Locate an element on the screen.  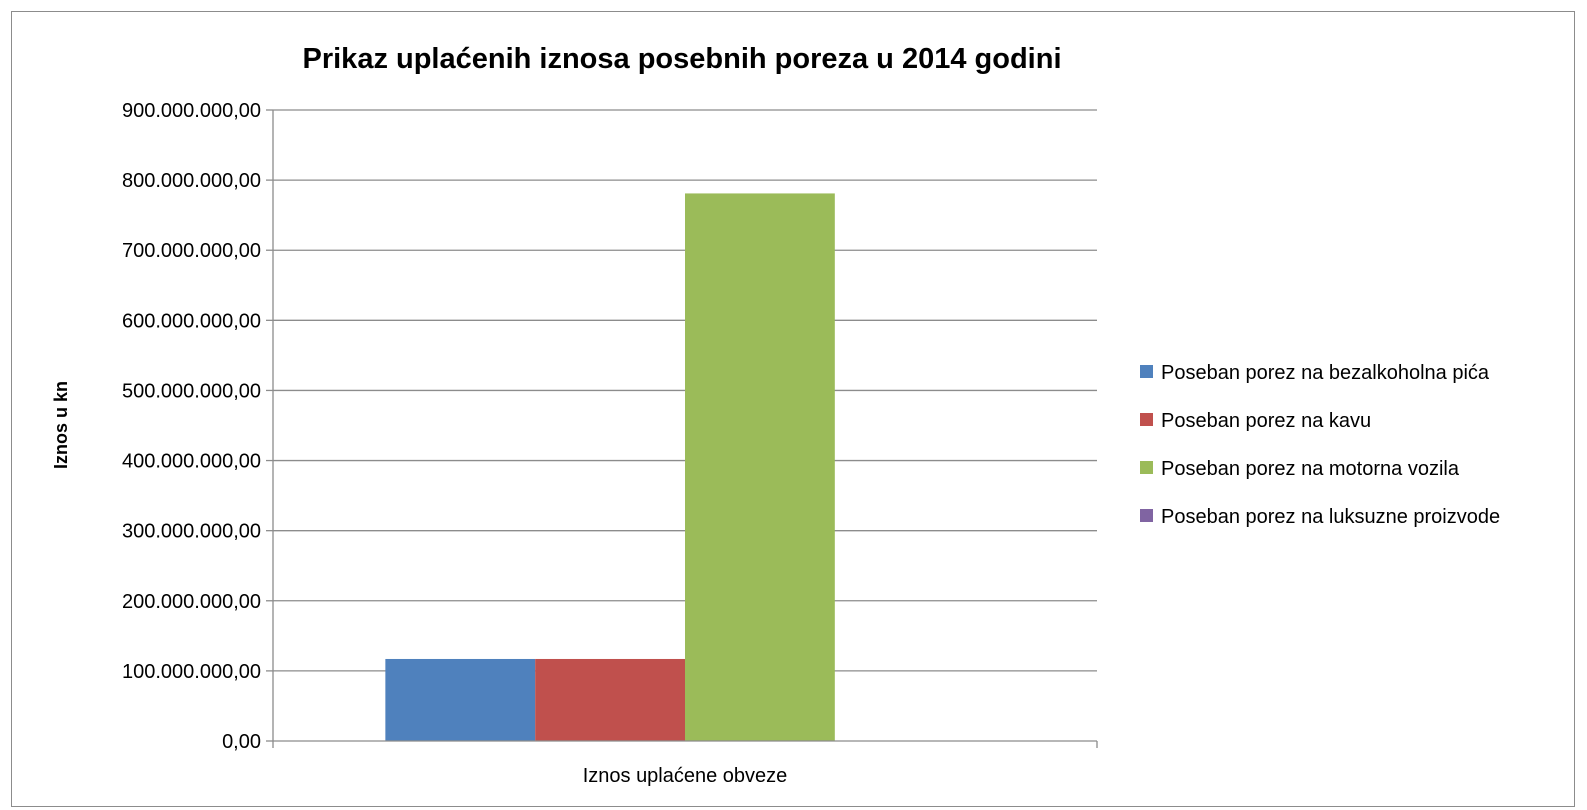
y-tick-label: 800.000.000,00 is located at coordinates (191, 181).